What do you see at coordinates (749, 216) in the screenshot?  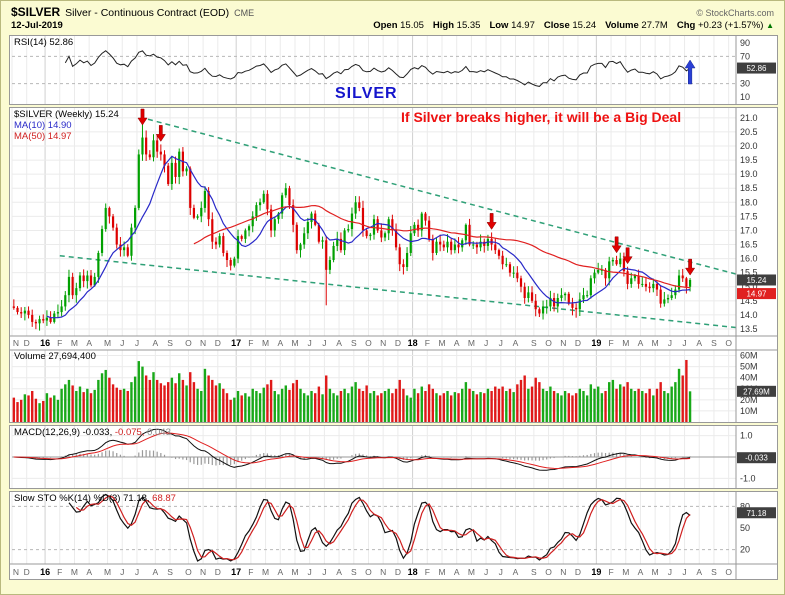 I see `svg-text: 17.5` at bounding box center [749, 216].